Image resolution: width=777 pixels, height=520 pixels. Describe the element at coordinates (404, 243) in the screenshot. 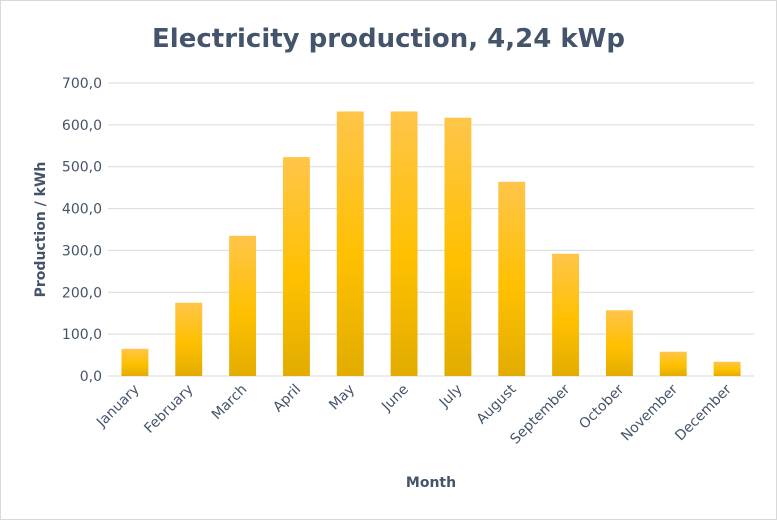

I see `bar-june` at that location.